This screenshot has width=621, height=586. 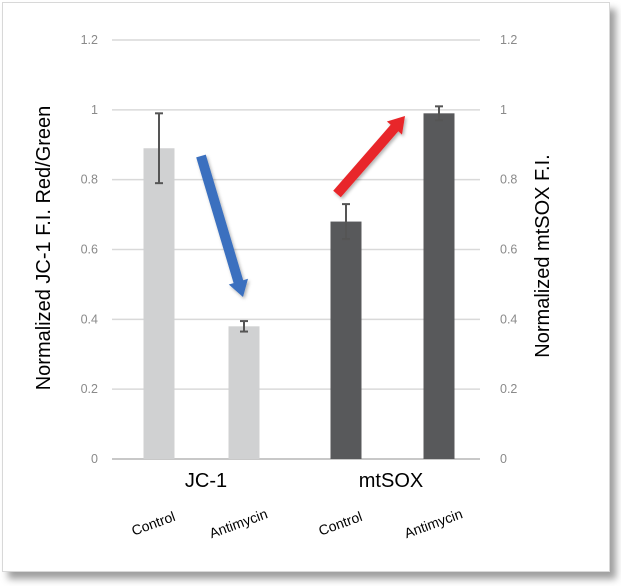 What do you see at coordinates (206, 481) in the screenshot?
I see `group-label: JC-1` at bounding box center [206, 481].